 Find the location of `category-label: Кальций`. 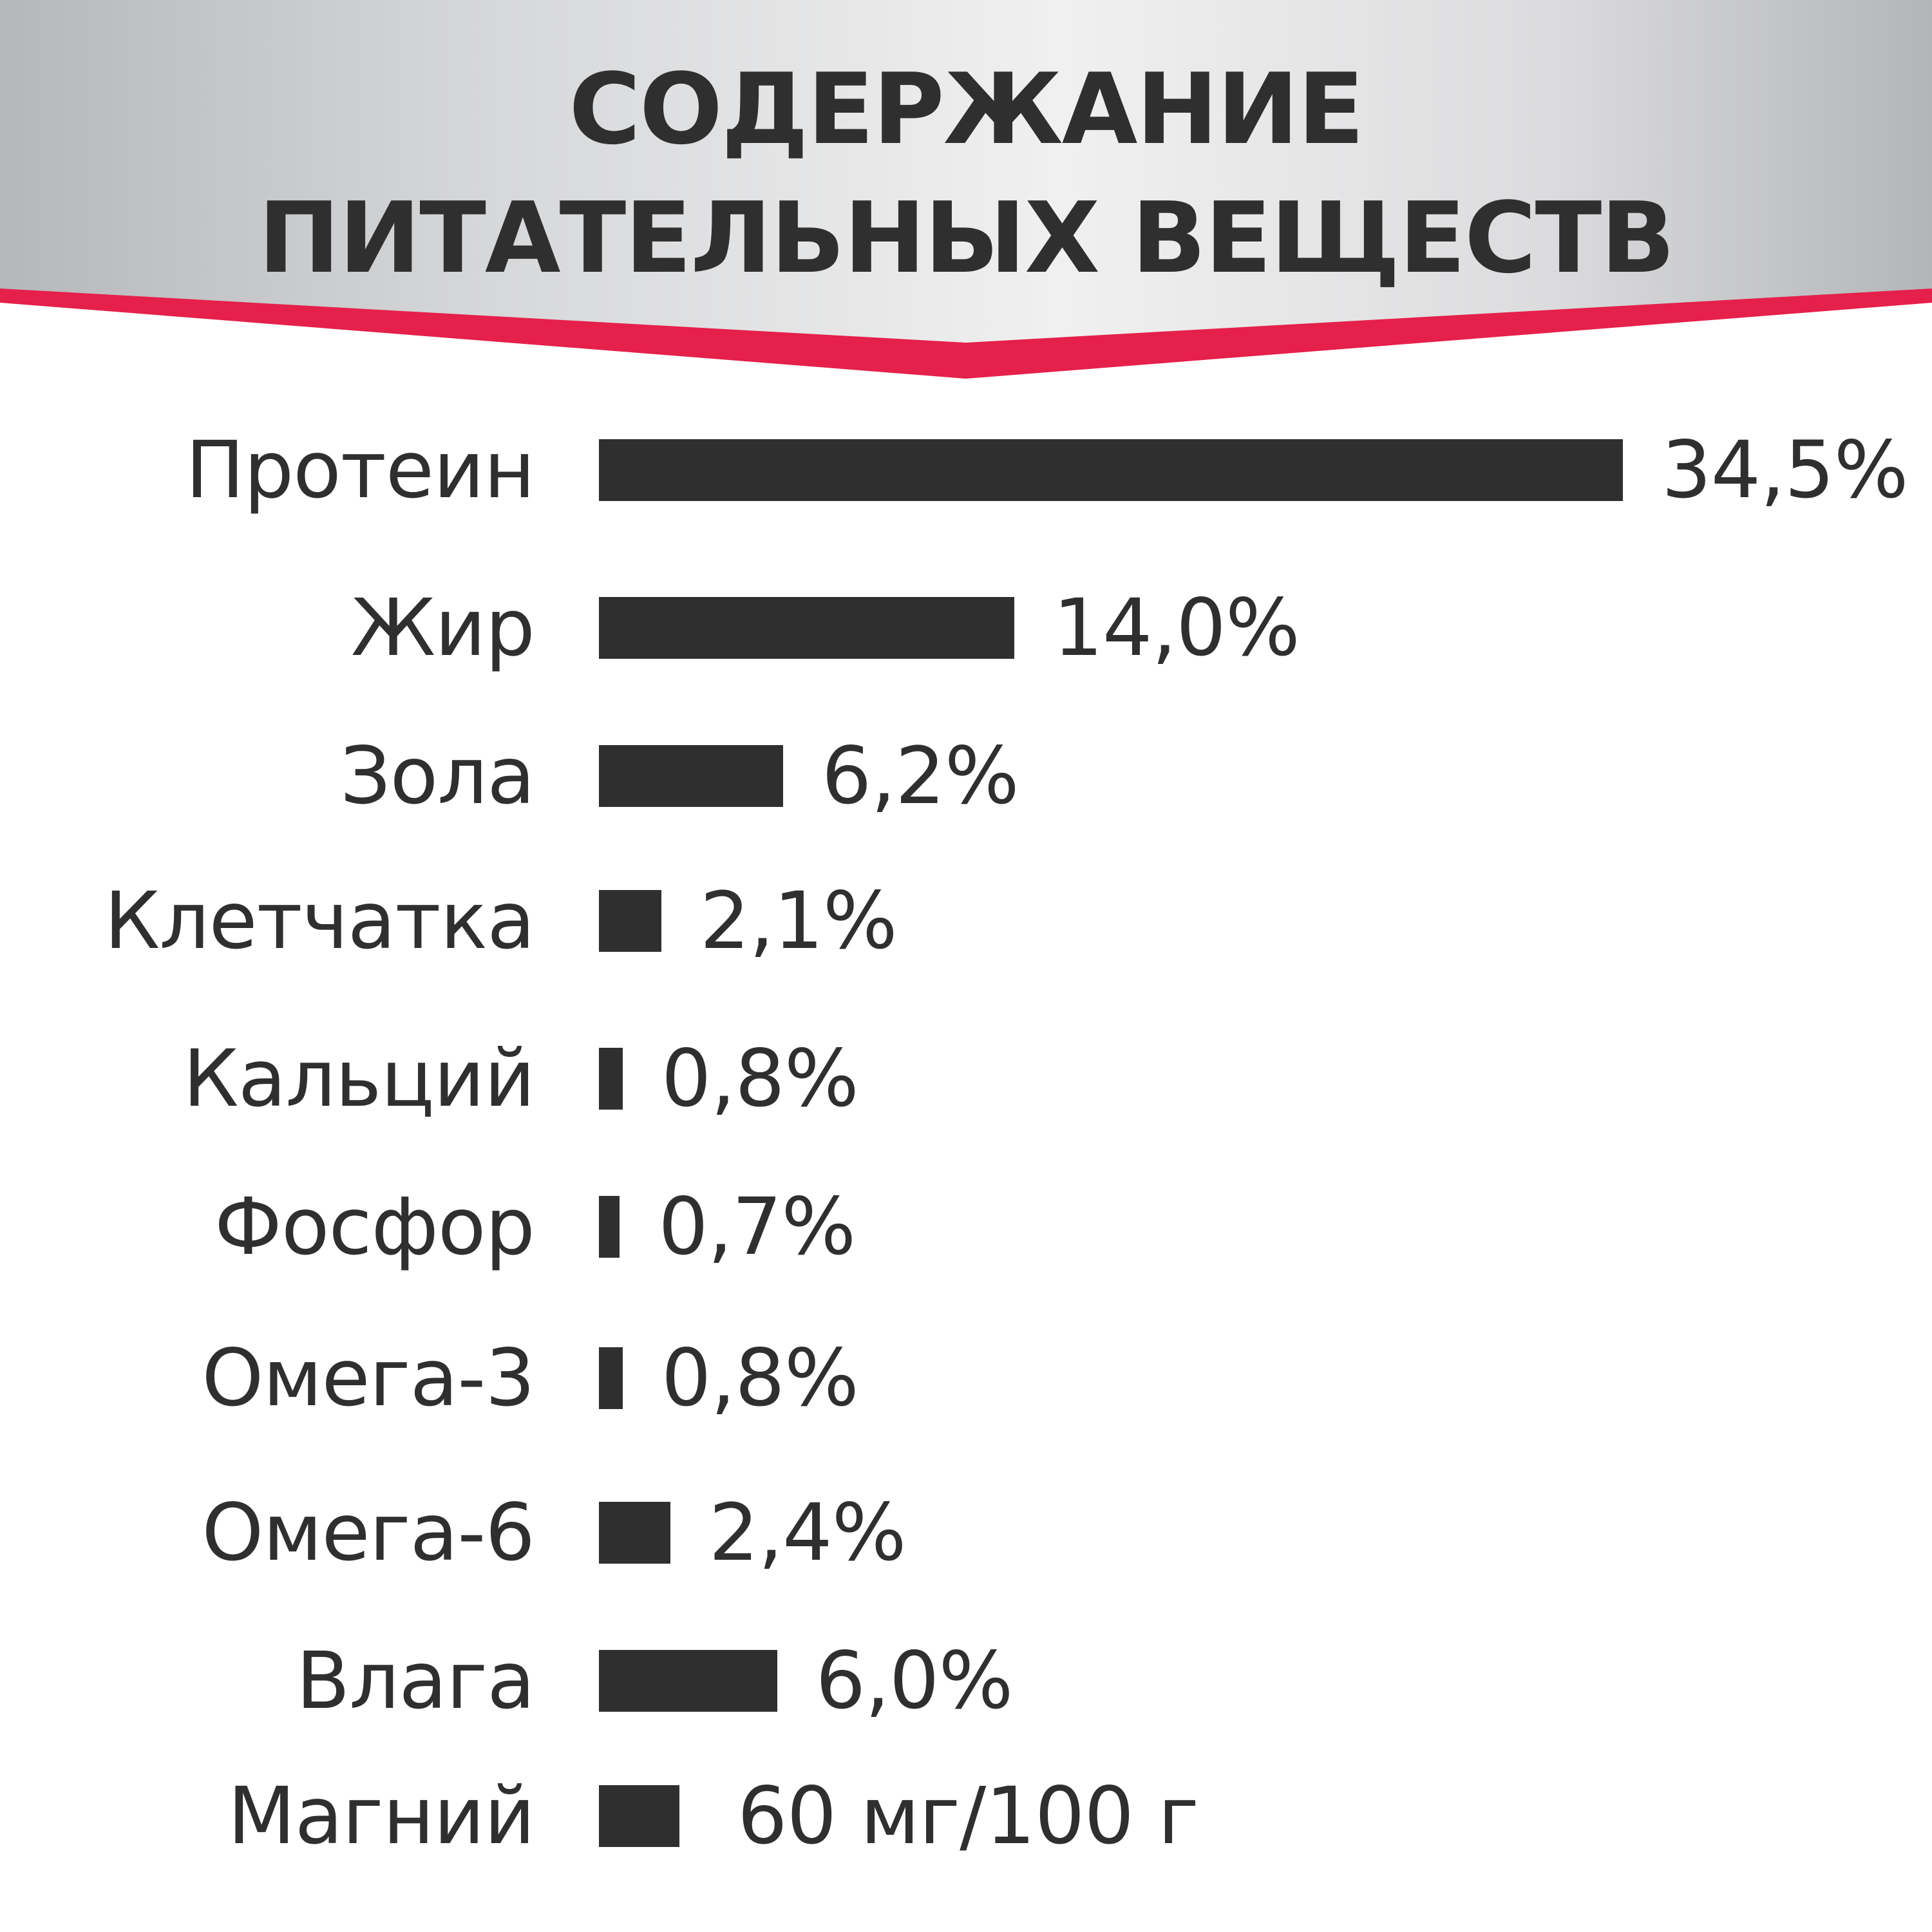

category-label: Кальций is located at coordinates (359, 1078).